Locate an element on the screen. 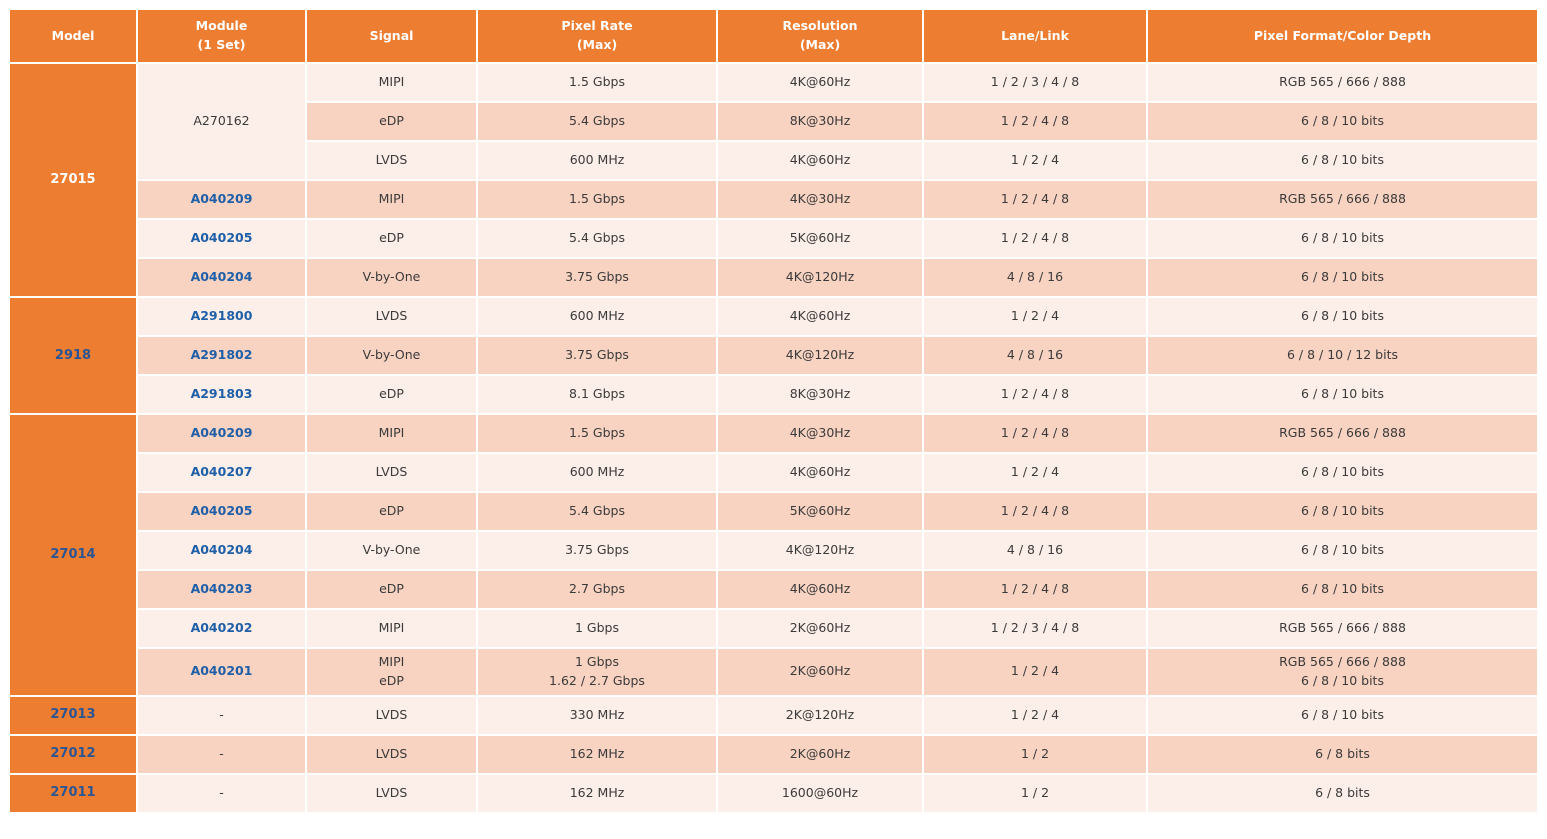 This screenshot has height=839, width=1547. module-link: A291800 is located at coordinates (221, 316).